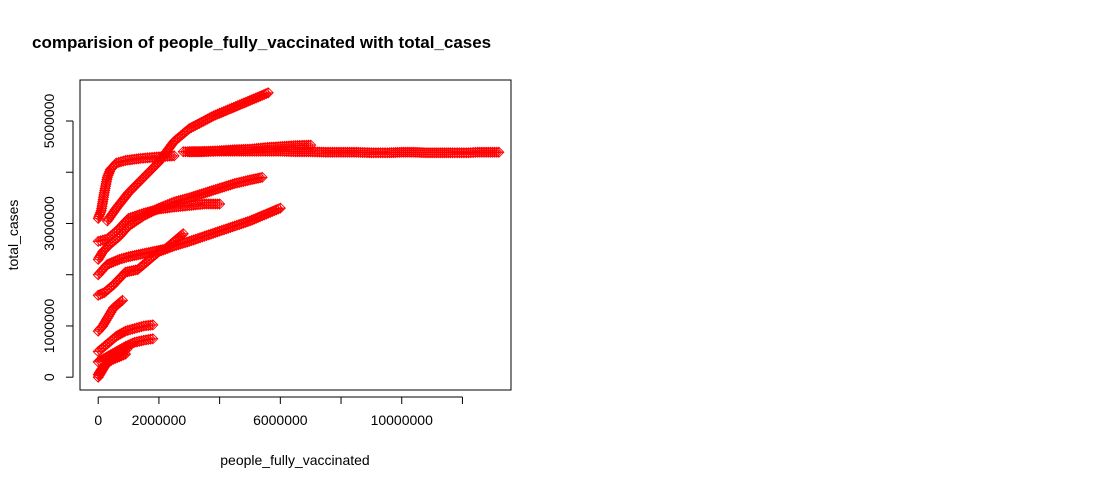 This screenshot has height=489, width=1101. What do you see at coordinates (49, 223) in the screenshot?
I see `y-tick-label: 3000000` at bounding box center [49, 223].